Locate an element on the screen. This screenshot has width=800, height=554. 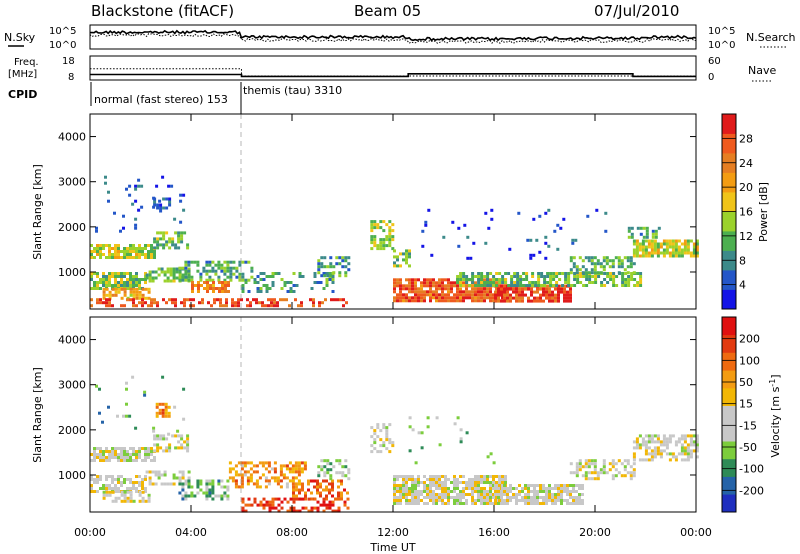
x-tick-label: 00:00 is located at coordinates (90, 532).